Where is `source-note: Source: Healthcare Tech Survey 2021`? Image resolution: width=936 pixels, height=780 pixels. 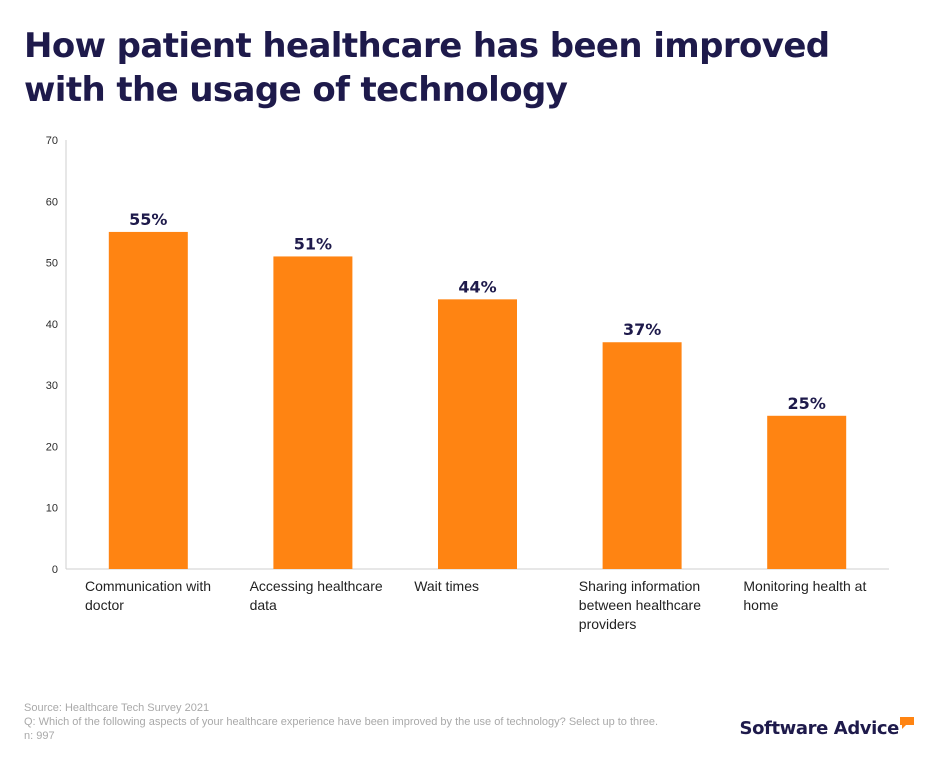
source-note: Source: Healthcare Tech Survey 2021 is located at coordinates (117, 708).